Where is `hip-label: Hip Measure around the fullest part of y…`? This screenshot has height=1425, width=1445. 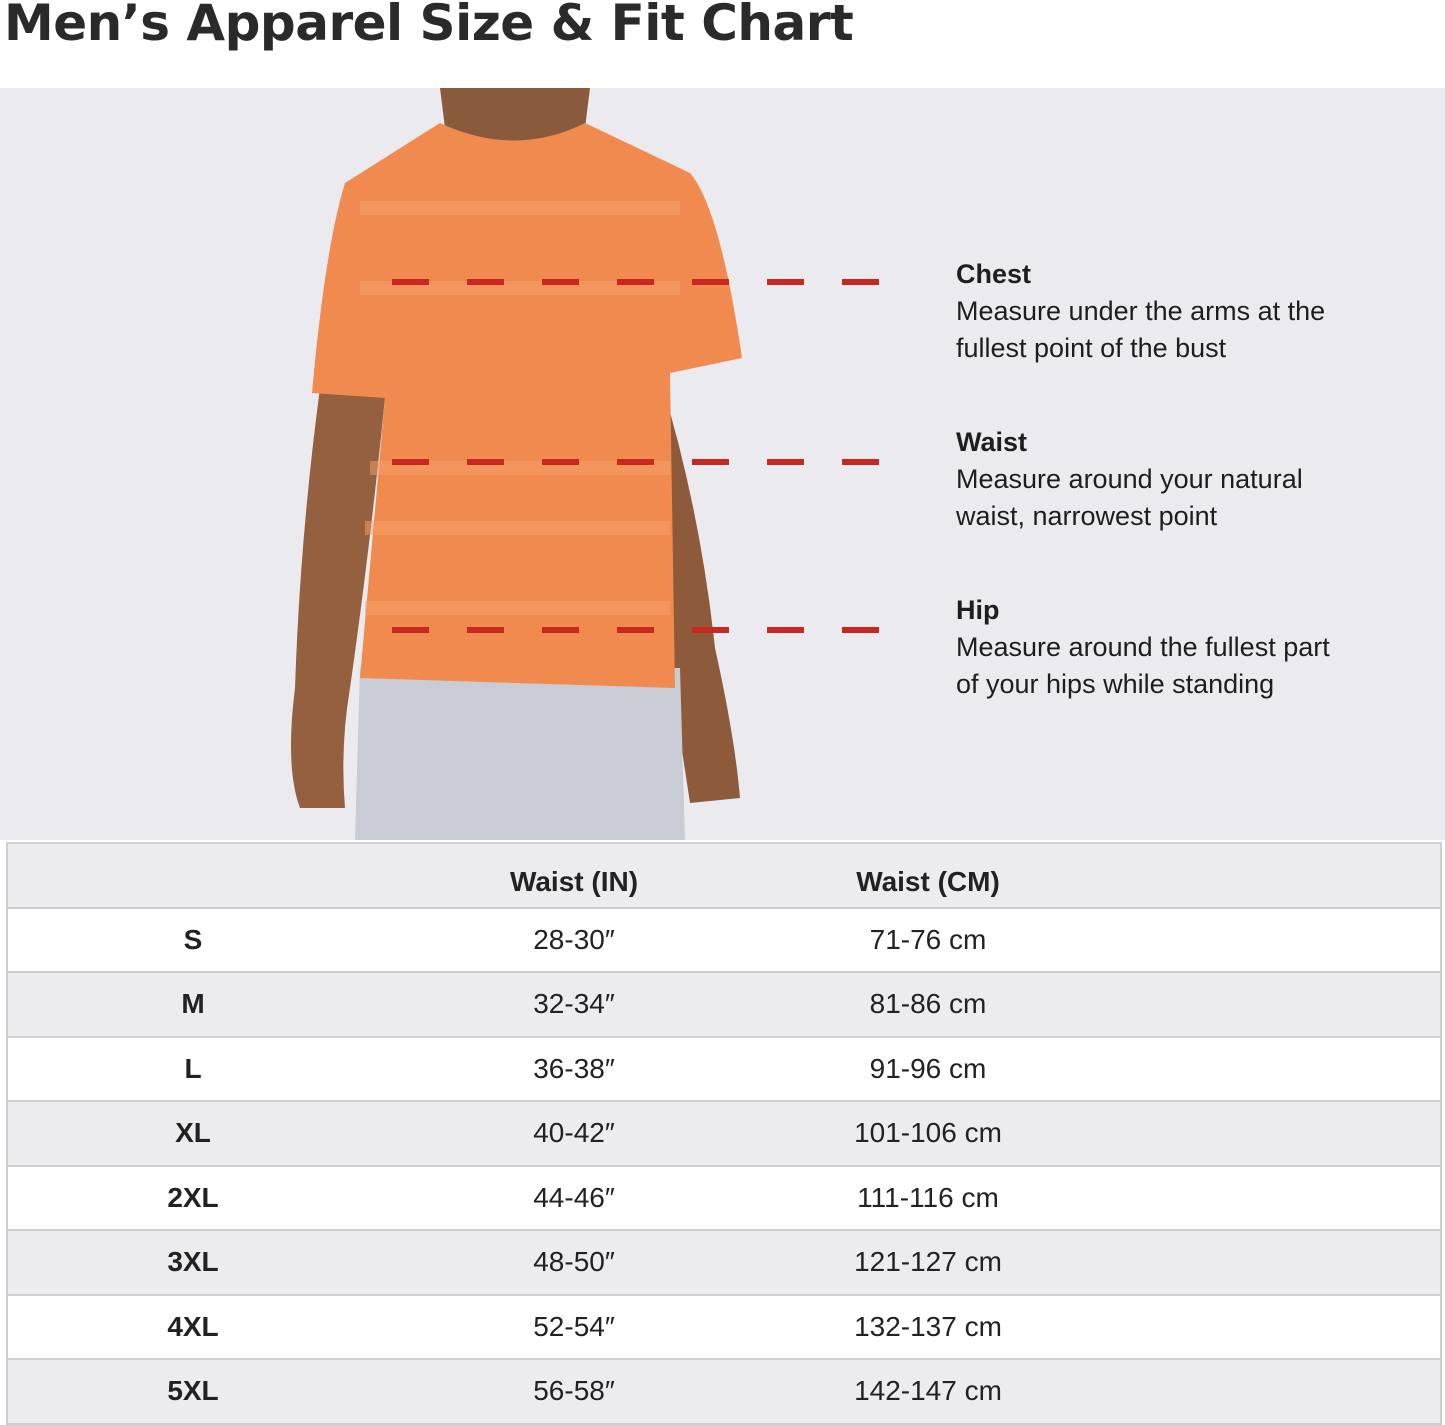
hip-label: Hip Measure around the fullest part of y… is located at coordinates (1143, 647).